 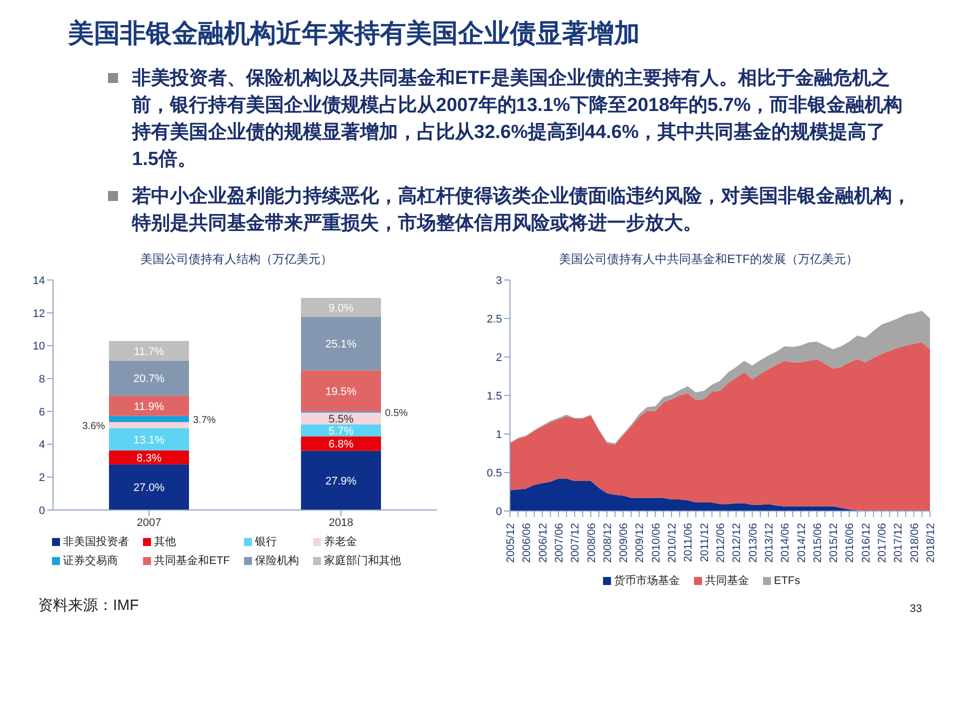 What do you see at coordinates (688, 542) in the screenshot?
I see `x-tick-label: 2011/06` at bounding box center [688, 542].